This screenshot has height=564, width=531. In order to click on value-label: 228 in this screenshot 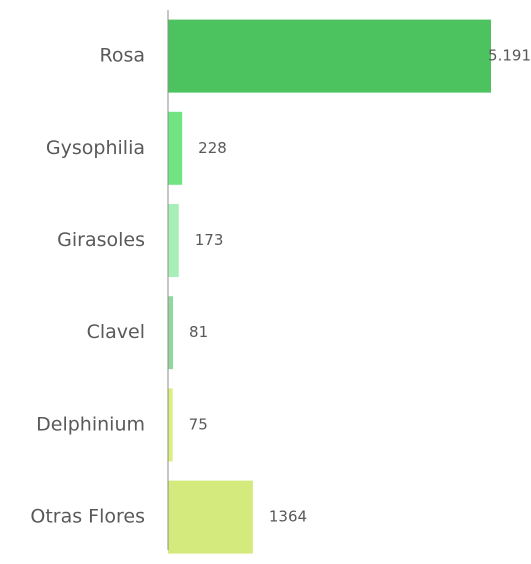, I will do `click(212, 148)`.